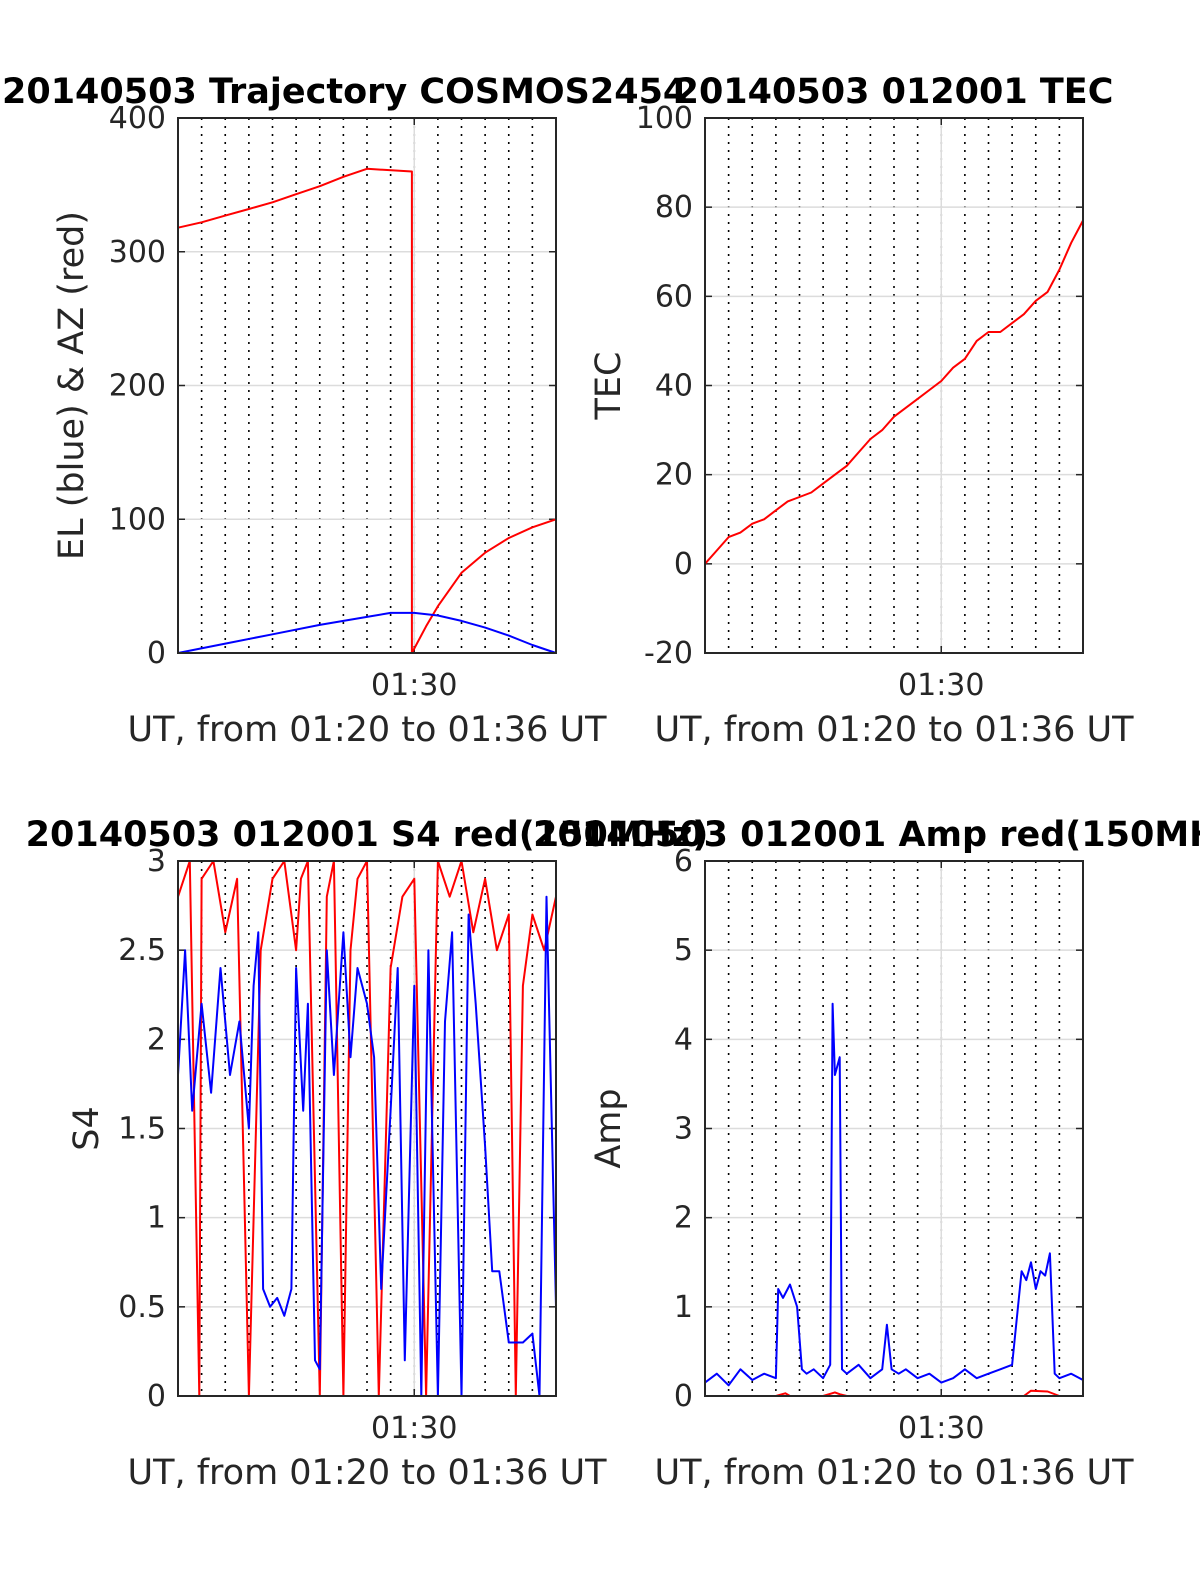 Image resolution: width=1200 pixels, height=1575 pixels. Describe the element at coordinates (674, 386) in the screenshot. I see `y-tick-label: 40` at that location.